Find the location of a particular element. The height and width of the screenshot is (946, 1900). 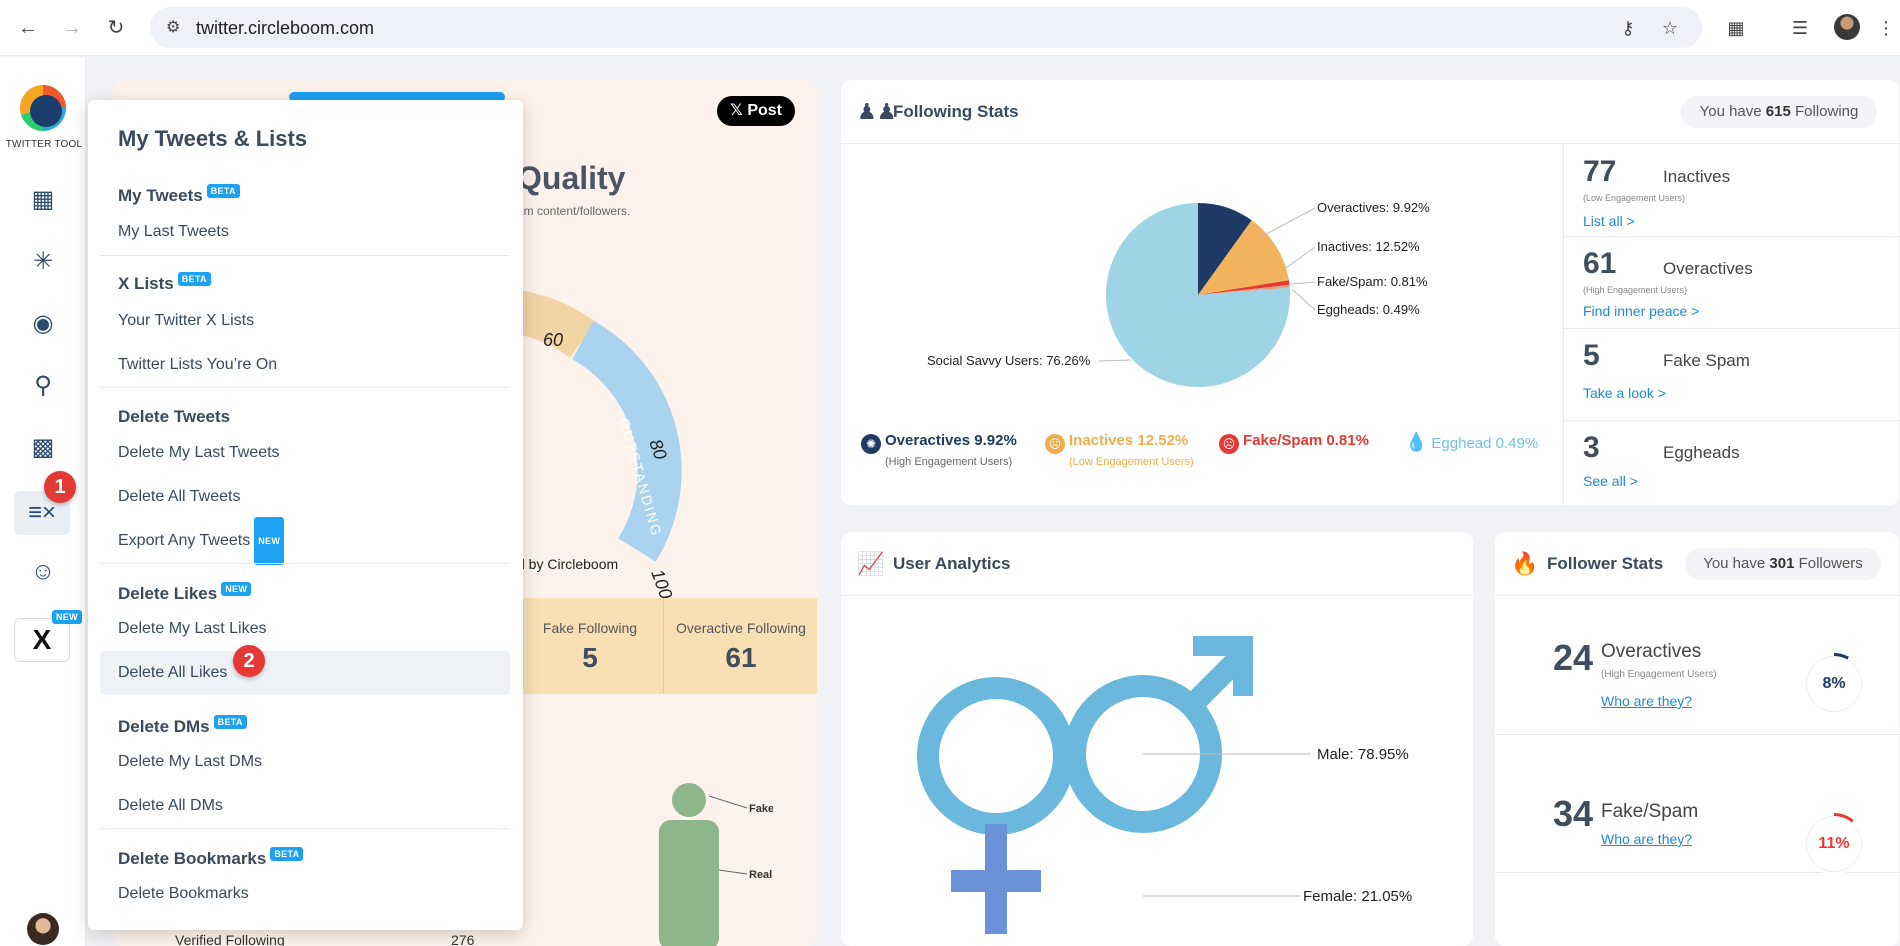

menu-item-delete-my-last-likes: Delete My Last Likes is located at coordinates (192, 628).